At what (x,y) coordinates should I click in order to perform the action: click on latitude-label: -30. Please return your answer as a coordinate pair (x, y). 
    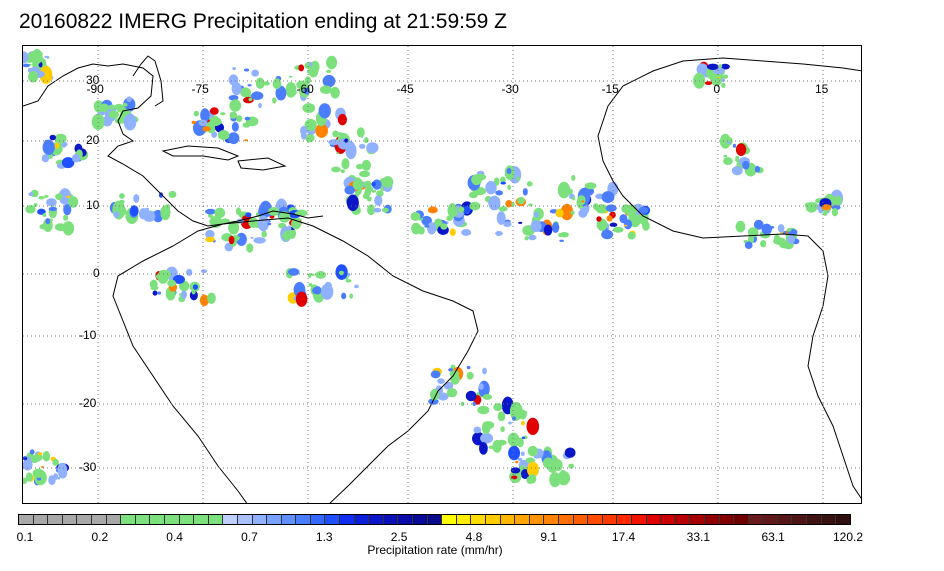
    Looking at the image, I should click on (88, 467).